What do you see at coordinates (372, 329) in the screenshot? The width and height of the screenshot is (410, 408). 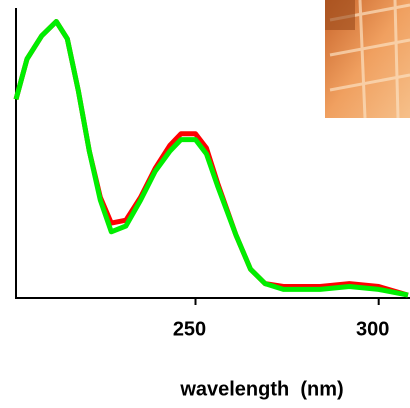 I see `x-tick-label: 300` at bounding box center [372, 329].